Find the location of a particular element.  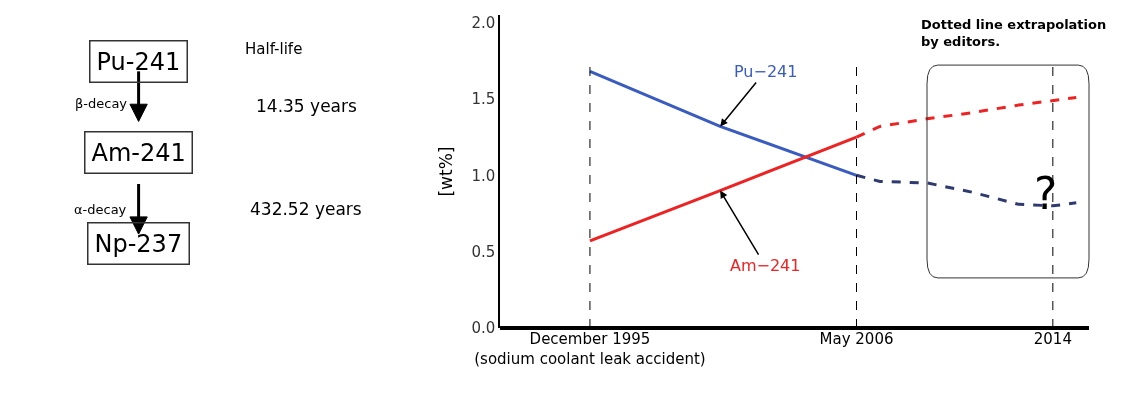

y-axis-title: [wt%] is located at coordinates (445, 171).